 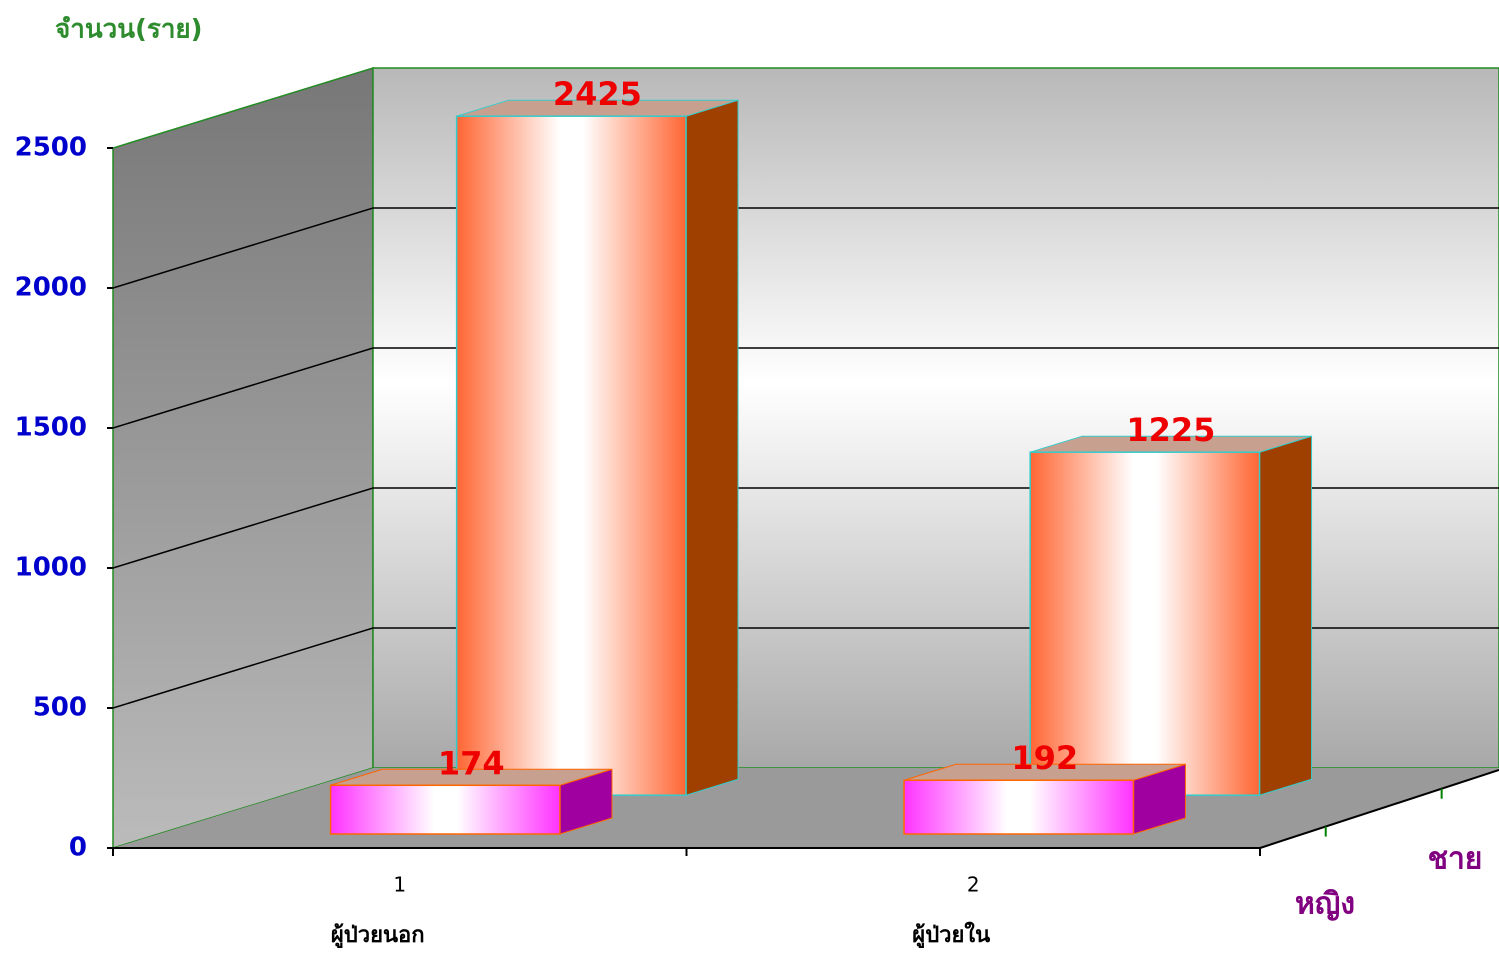 I want to click on legend-label: หญิง, so click(x=1325, y=904).